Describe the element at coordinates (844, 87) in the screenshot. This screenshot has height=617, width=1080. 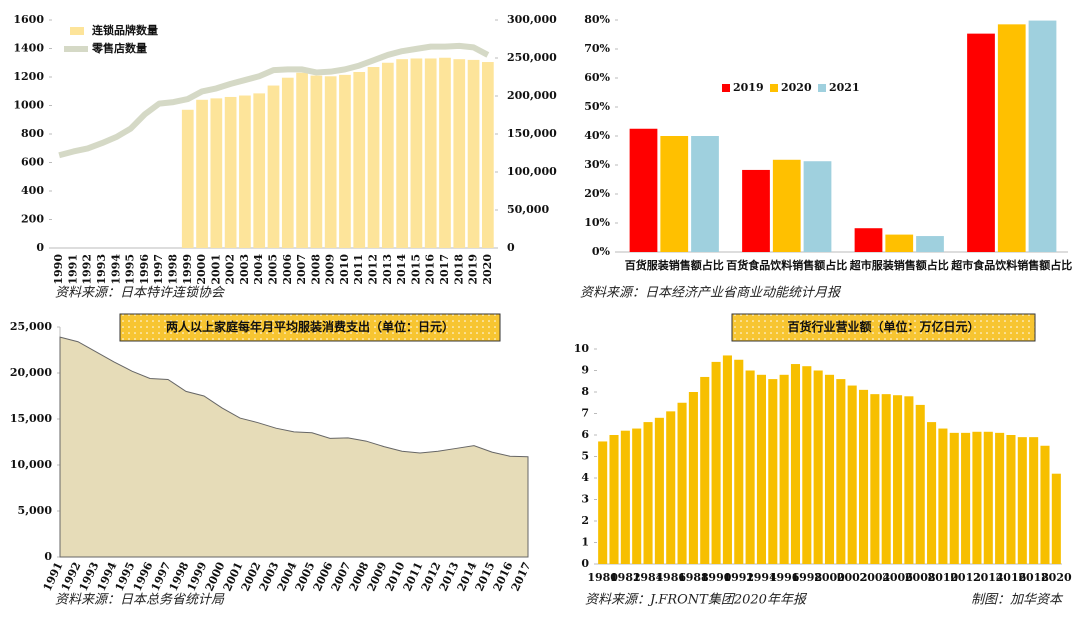
I see `legend-label: 2021` at that location.